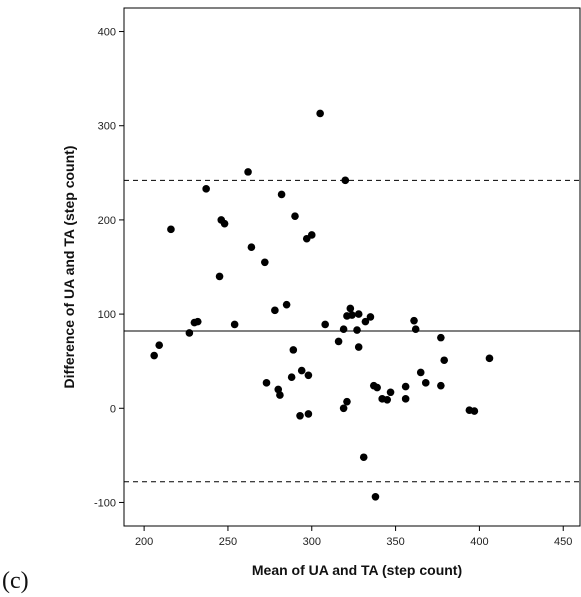 The image size is (581, 597). What do you see at coordinates (228, 542) in the screenshot?
I see `x-tick-label: 250` at bounding box center [228, 542].